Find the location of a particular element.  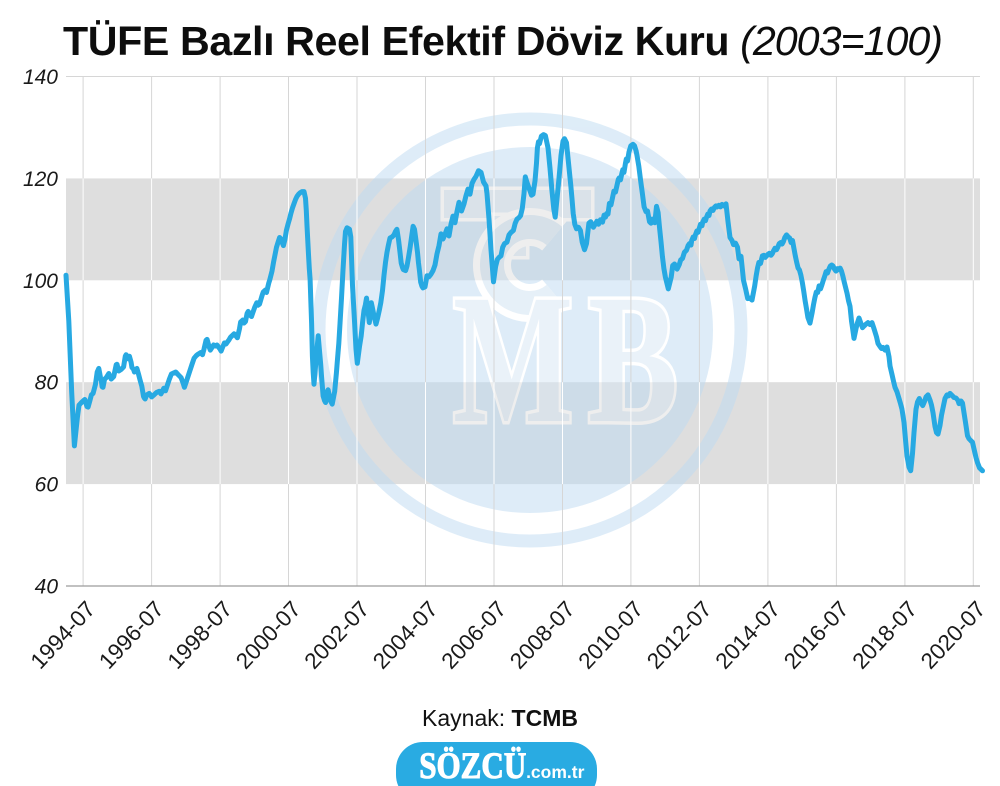

svg-text: 2002-07 is located at coordinates (337, 634).